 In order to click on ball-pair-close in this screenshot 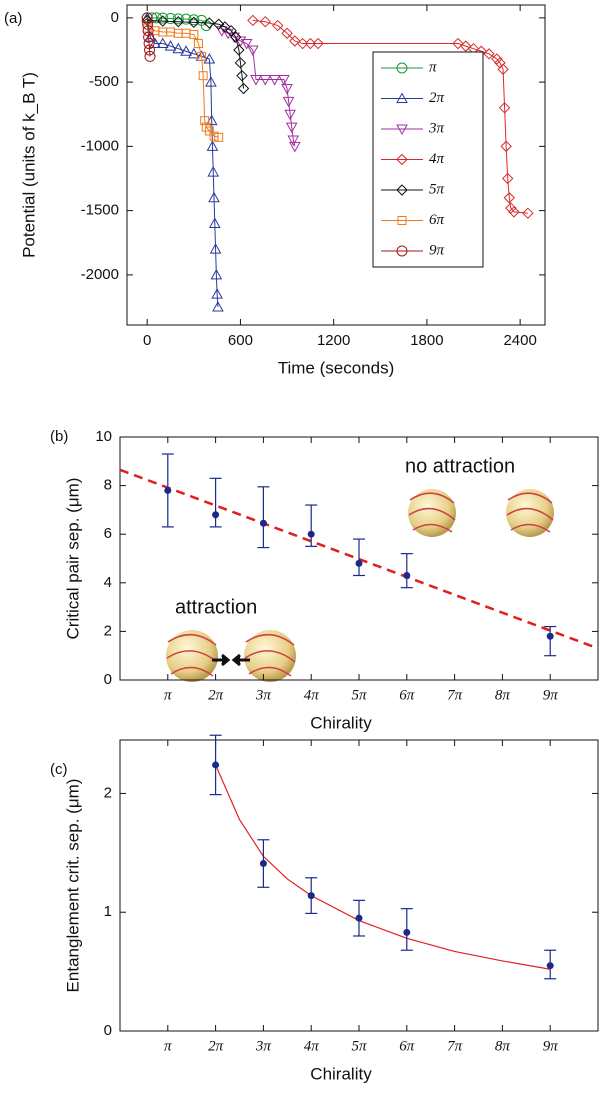, I will do `click(231, 656)`.